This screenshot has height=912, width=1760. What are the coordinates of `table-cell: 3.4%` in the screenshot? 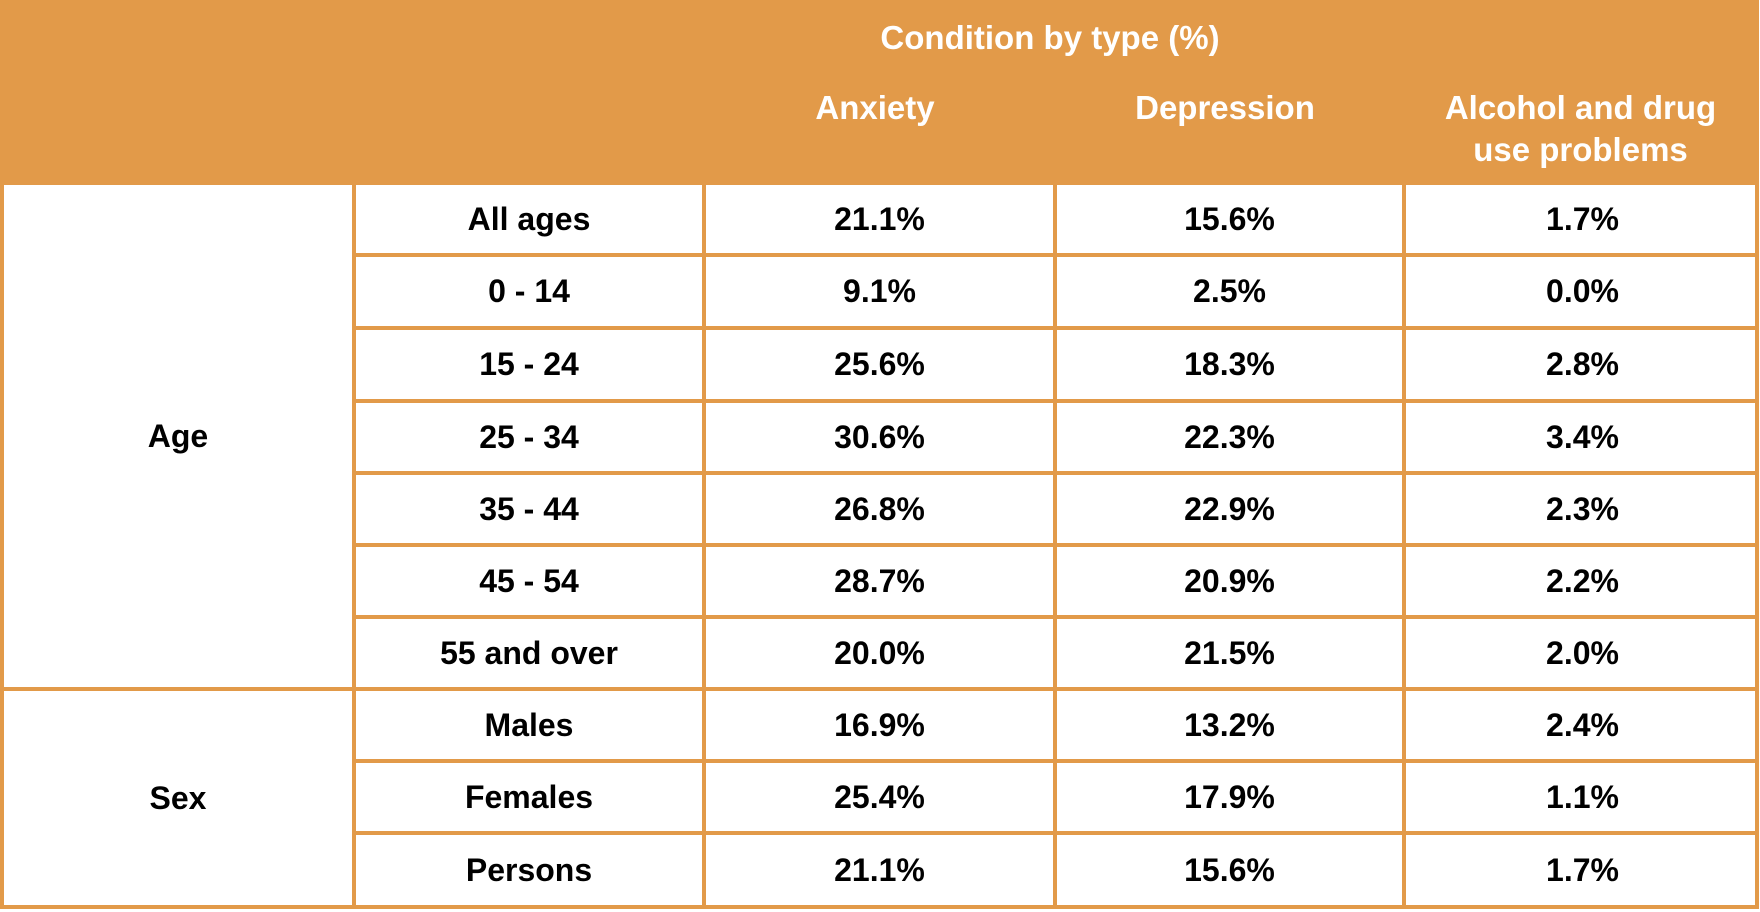 It's located at (1582, 437).